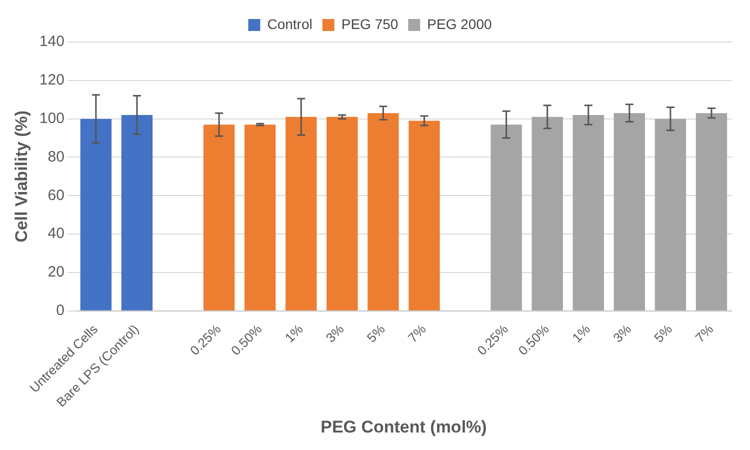  Describe the element at coordinates (51, 118) in the screenshot. I see `y-tick-label: 100` at that location.